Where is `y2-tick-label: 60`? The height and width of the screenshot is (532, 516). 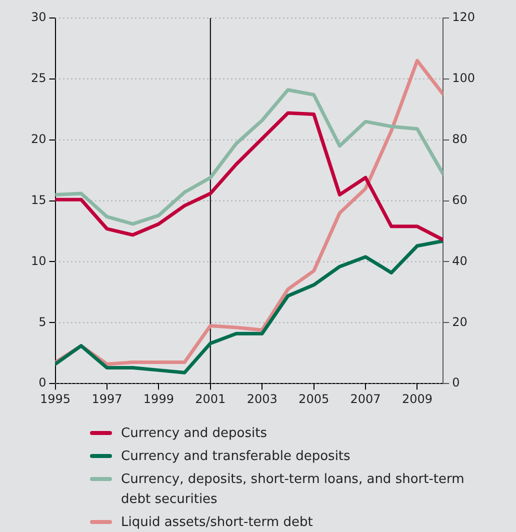 y2-tick-label: 60 is located at coordinates (460, 199).